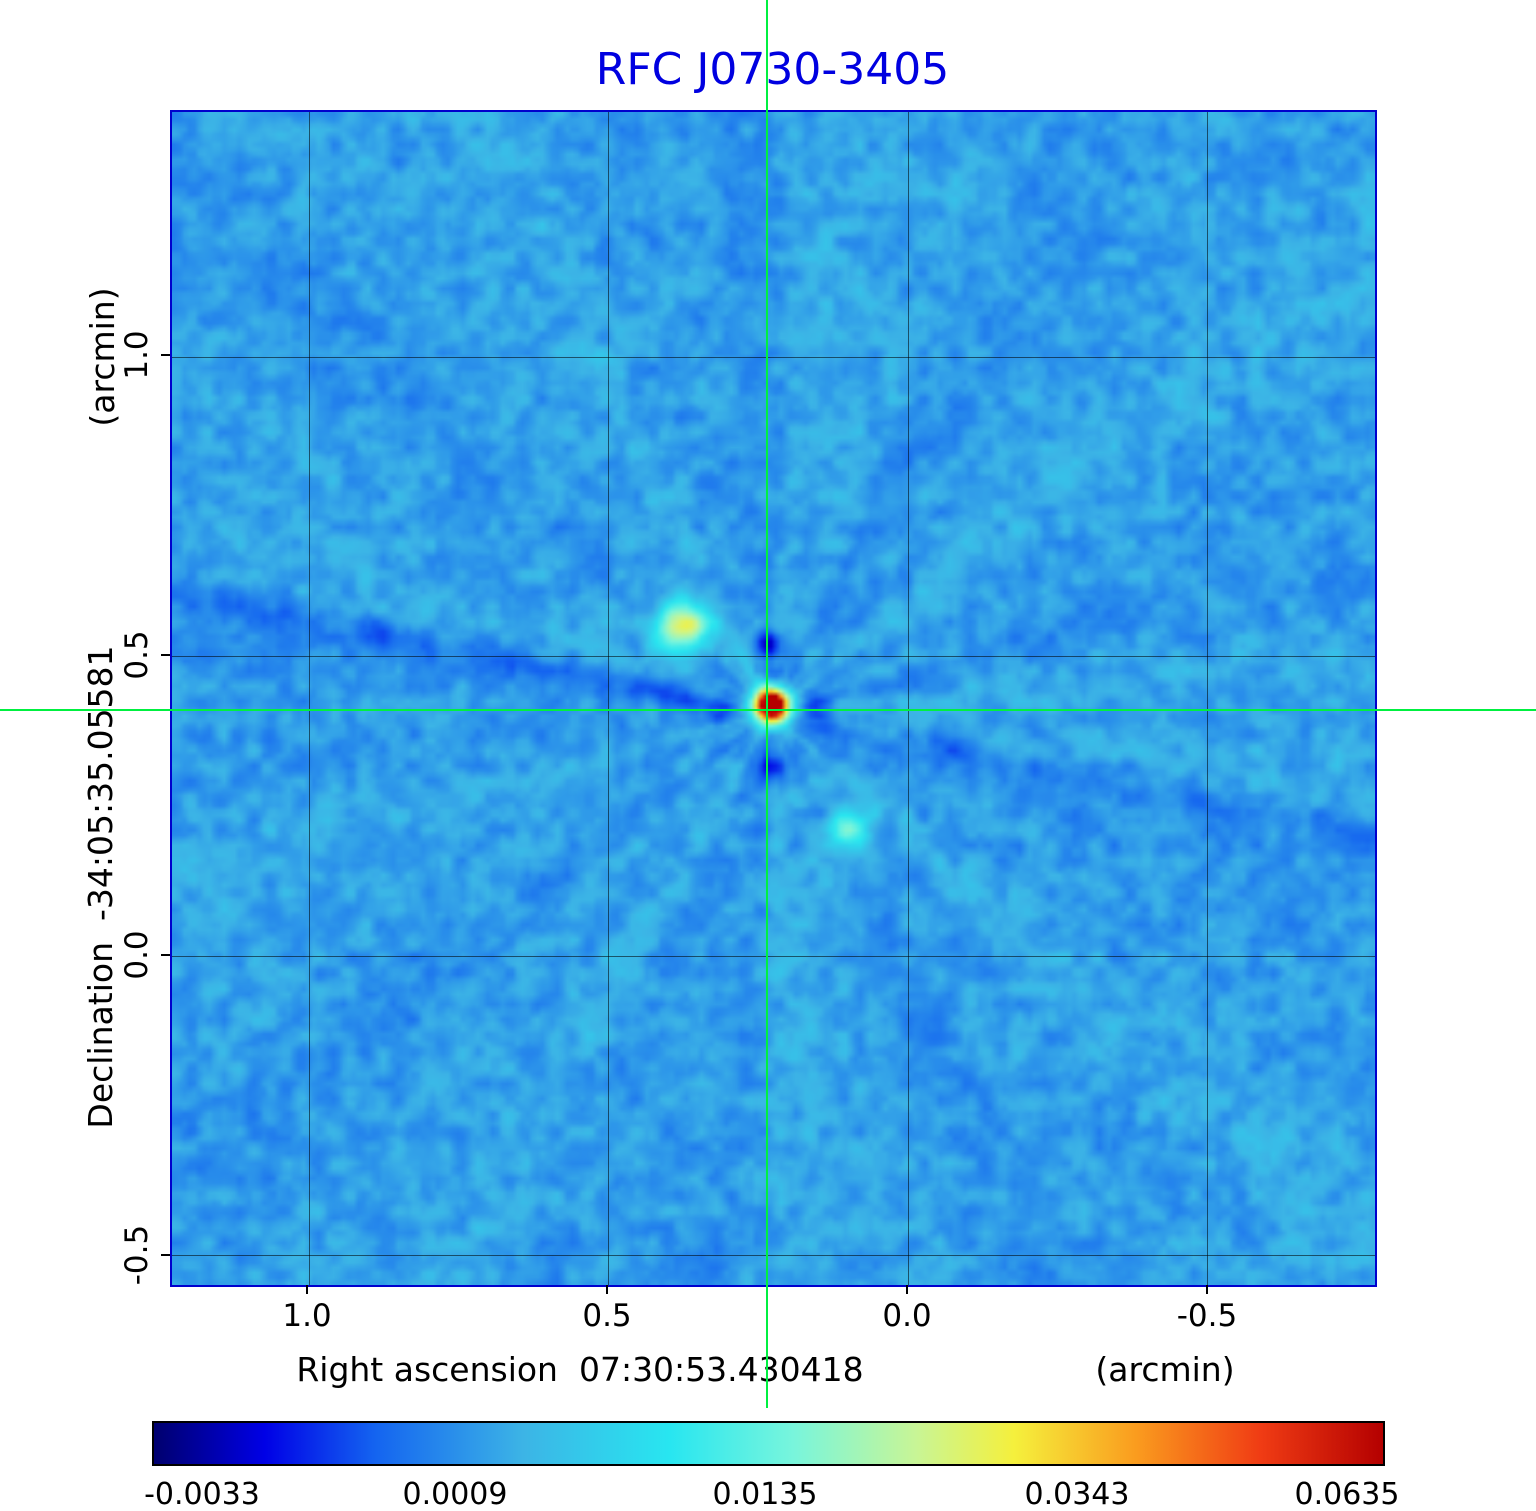 The image size is (1536, 1511). What do you see at coordinates (455, 1494) in the screenshot?
I see `colorbar-tick-label: 0.0009` at bounding box center [455, 1494].